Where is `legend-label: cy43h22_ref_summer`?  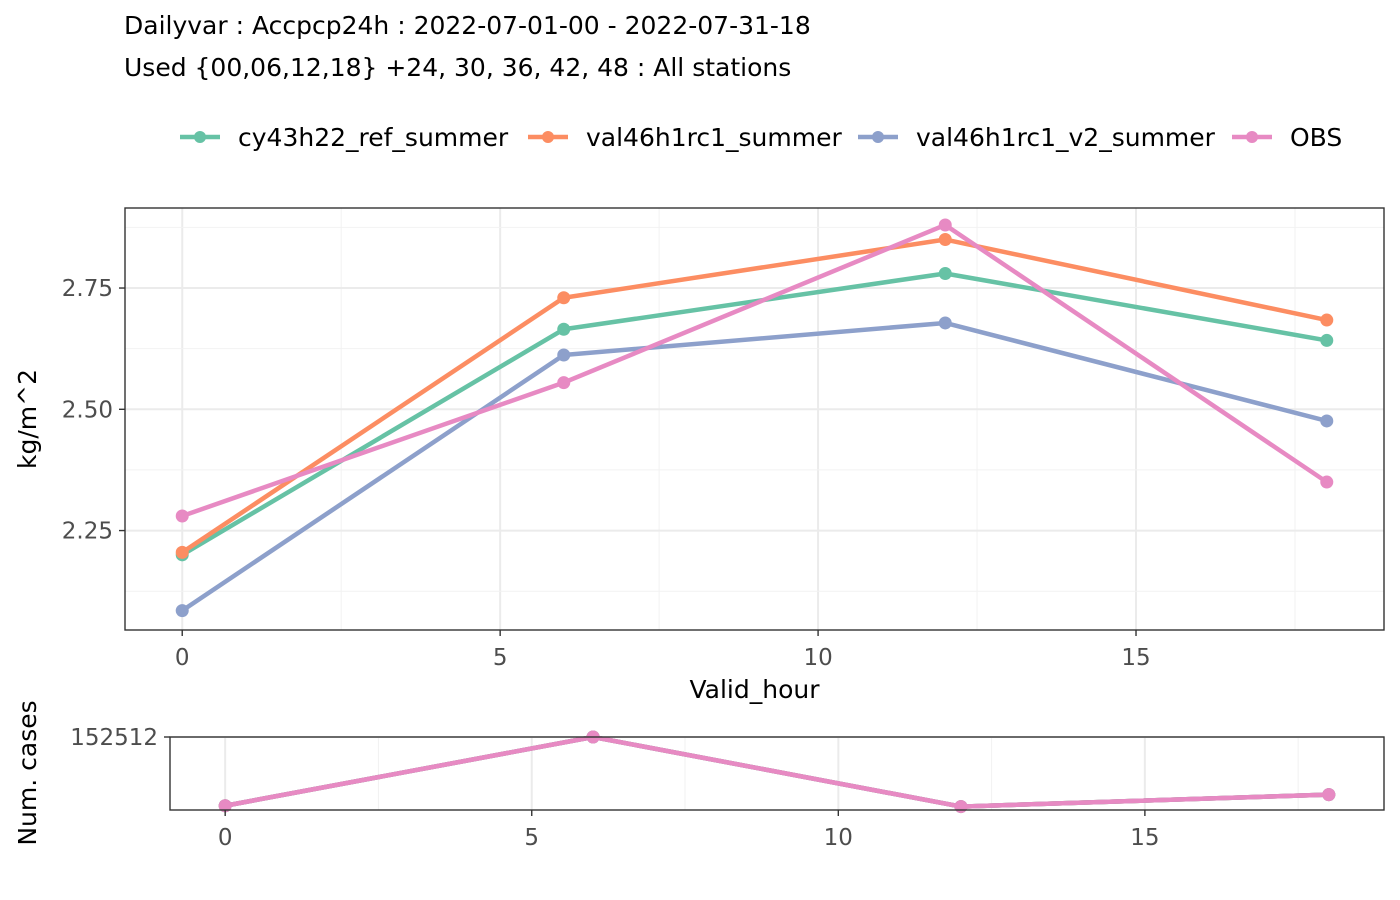 legend-label: cy43h22_ref_summer is located at coordinates (373, 137).